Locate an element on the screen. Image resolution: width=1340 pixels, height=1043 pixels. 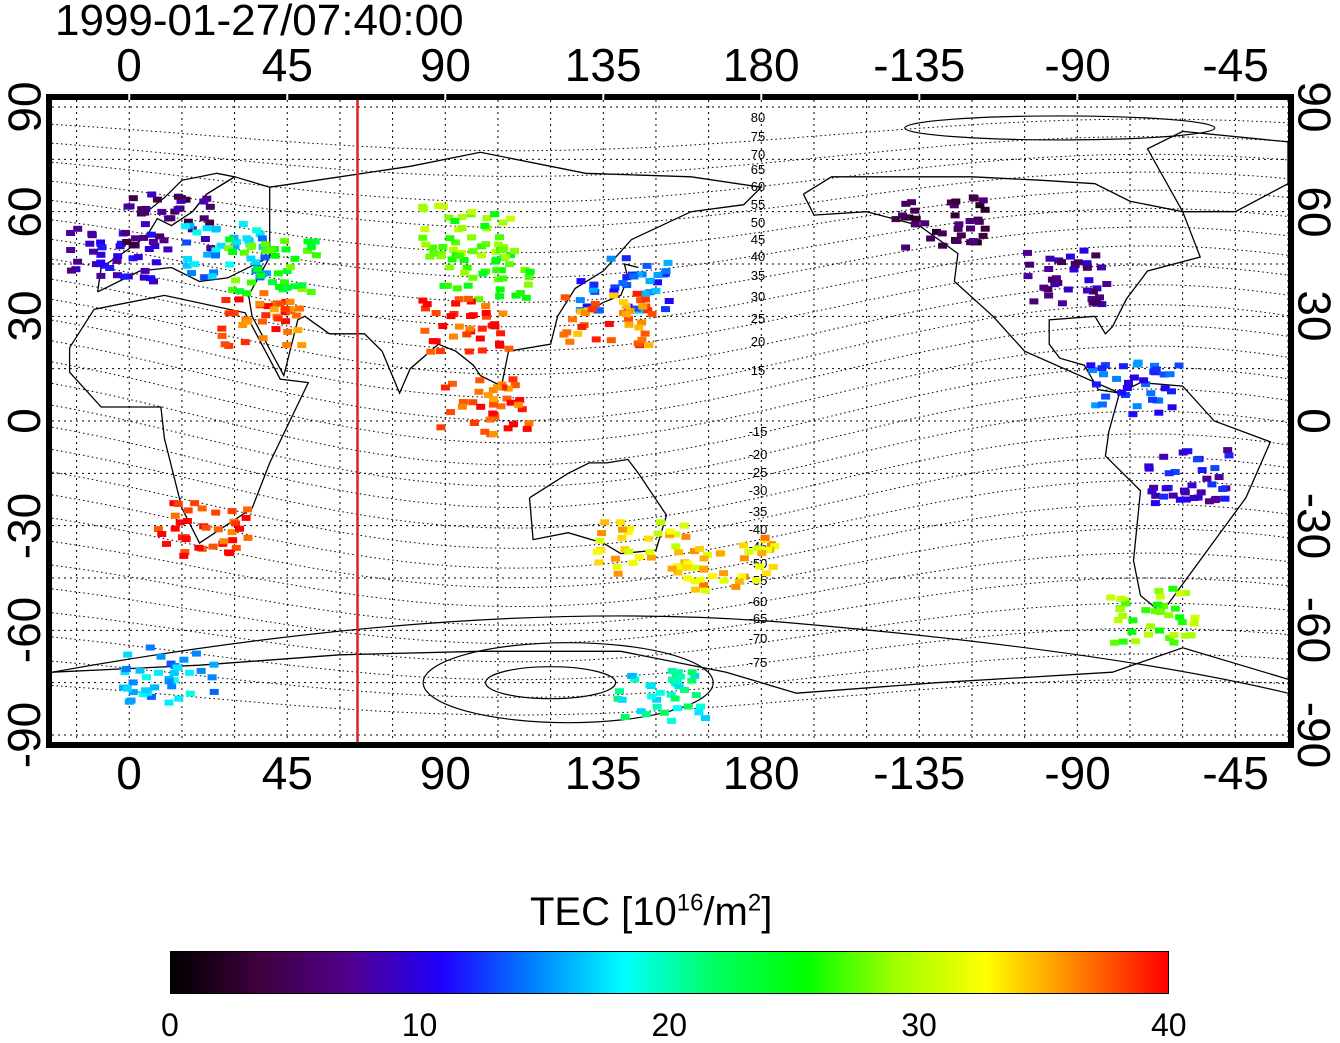
top-lon-label: 90 is located at coordinates (445, 65).